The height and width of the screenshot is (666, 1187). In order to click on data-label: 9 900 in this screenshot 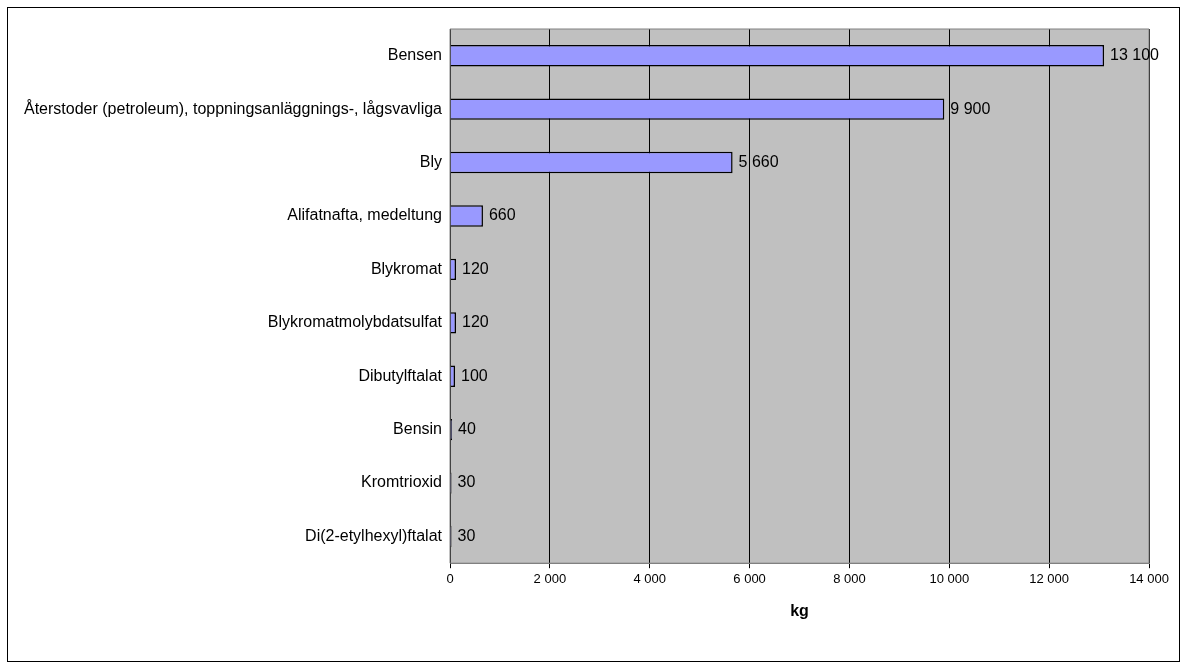, I will do `click(970, 108)`.